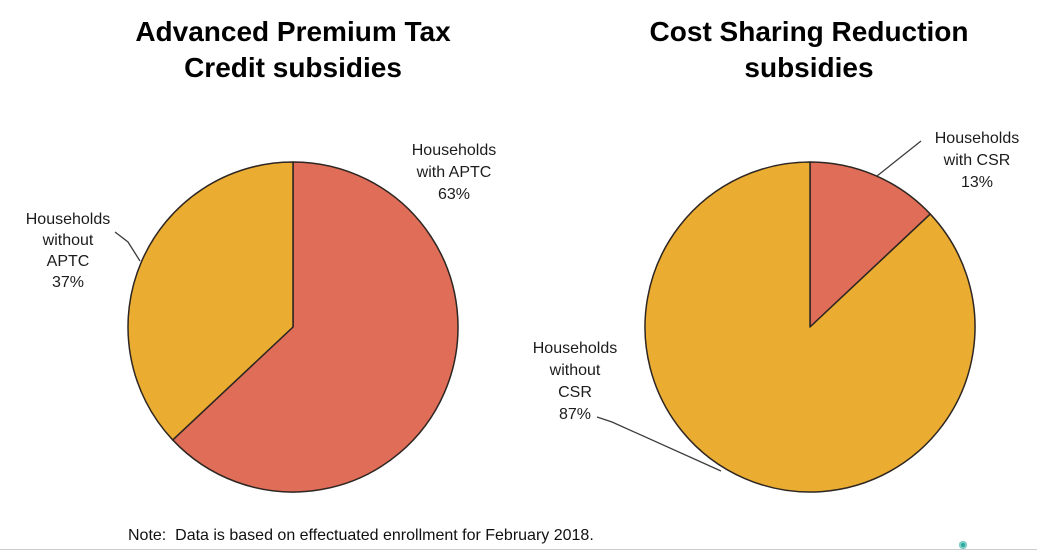  What do you see at coordinates (68, 251) in the screenshot?
I see `callout-label-without-aptc: Households without APTC 37%` at bounding box center [68, 251].